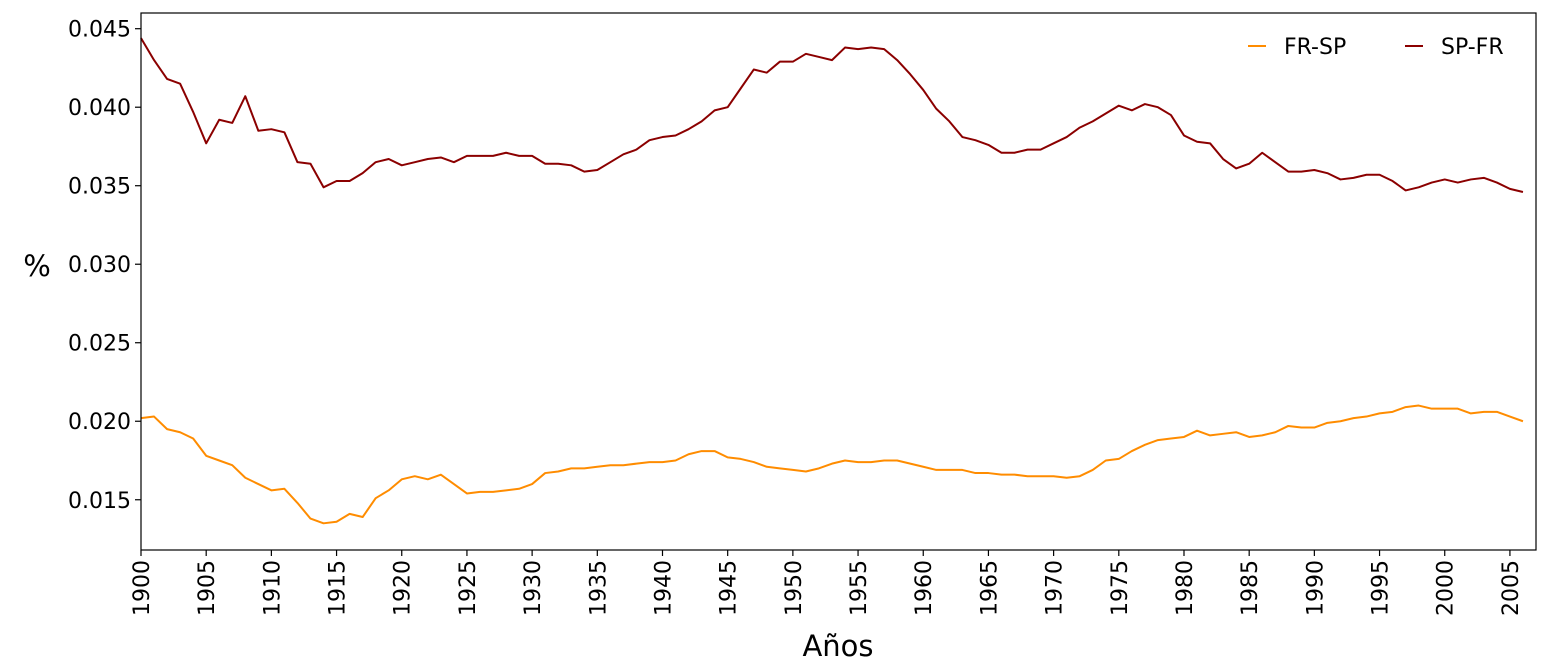  Describe the element at coordinates (989, 588) in the screenshot. I see `x-tick-label: 1965` at that location.